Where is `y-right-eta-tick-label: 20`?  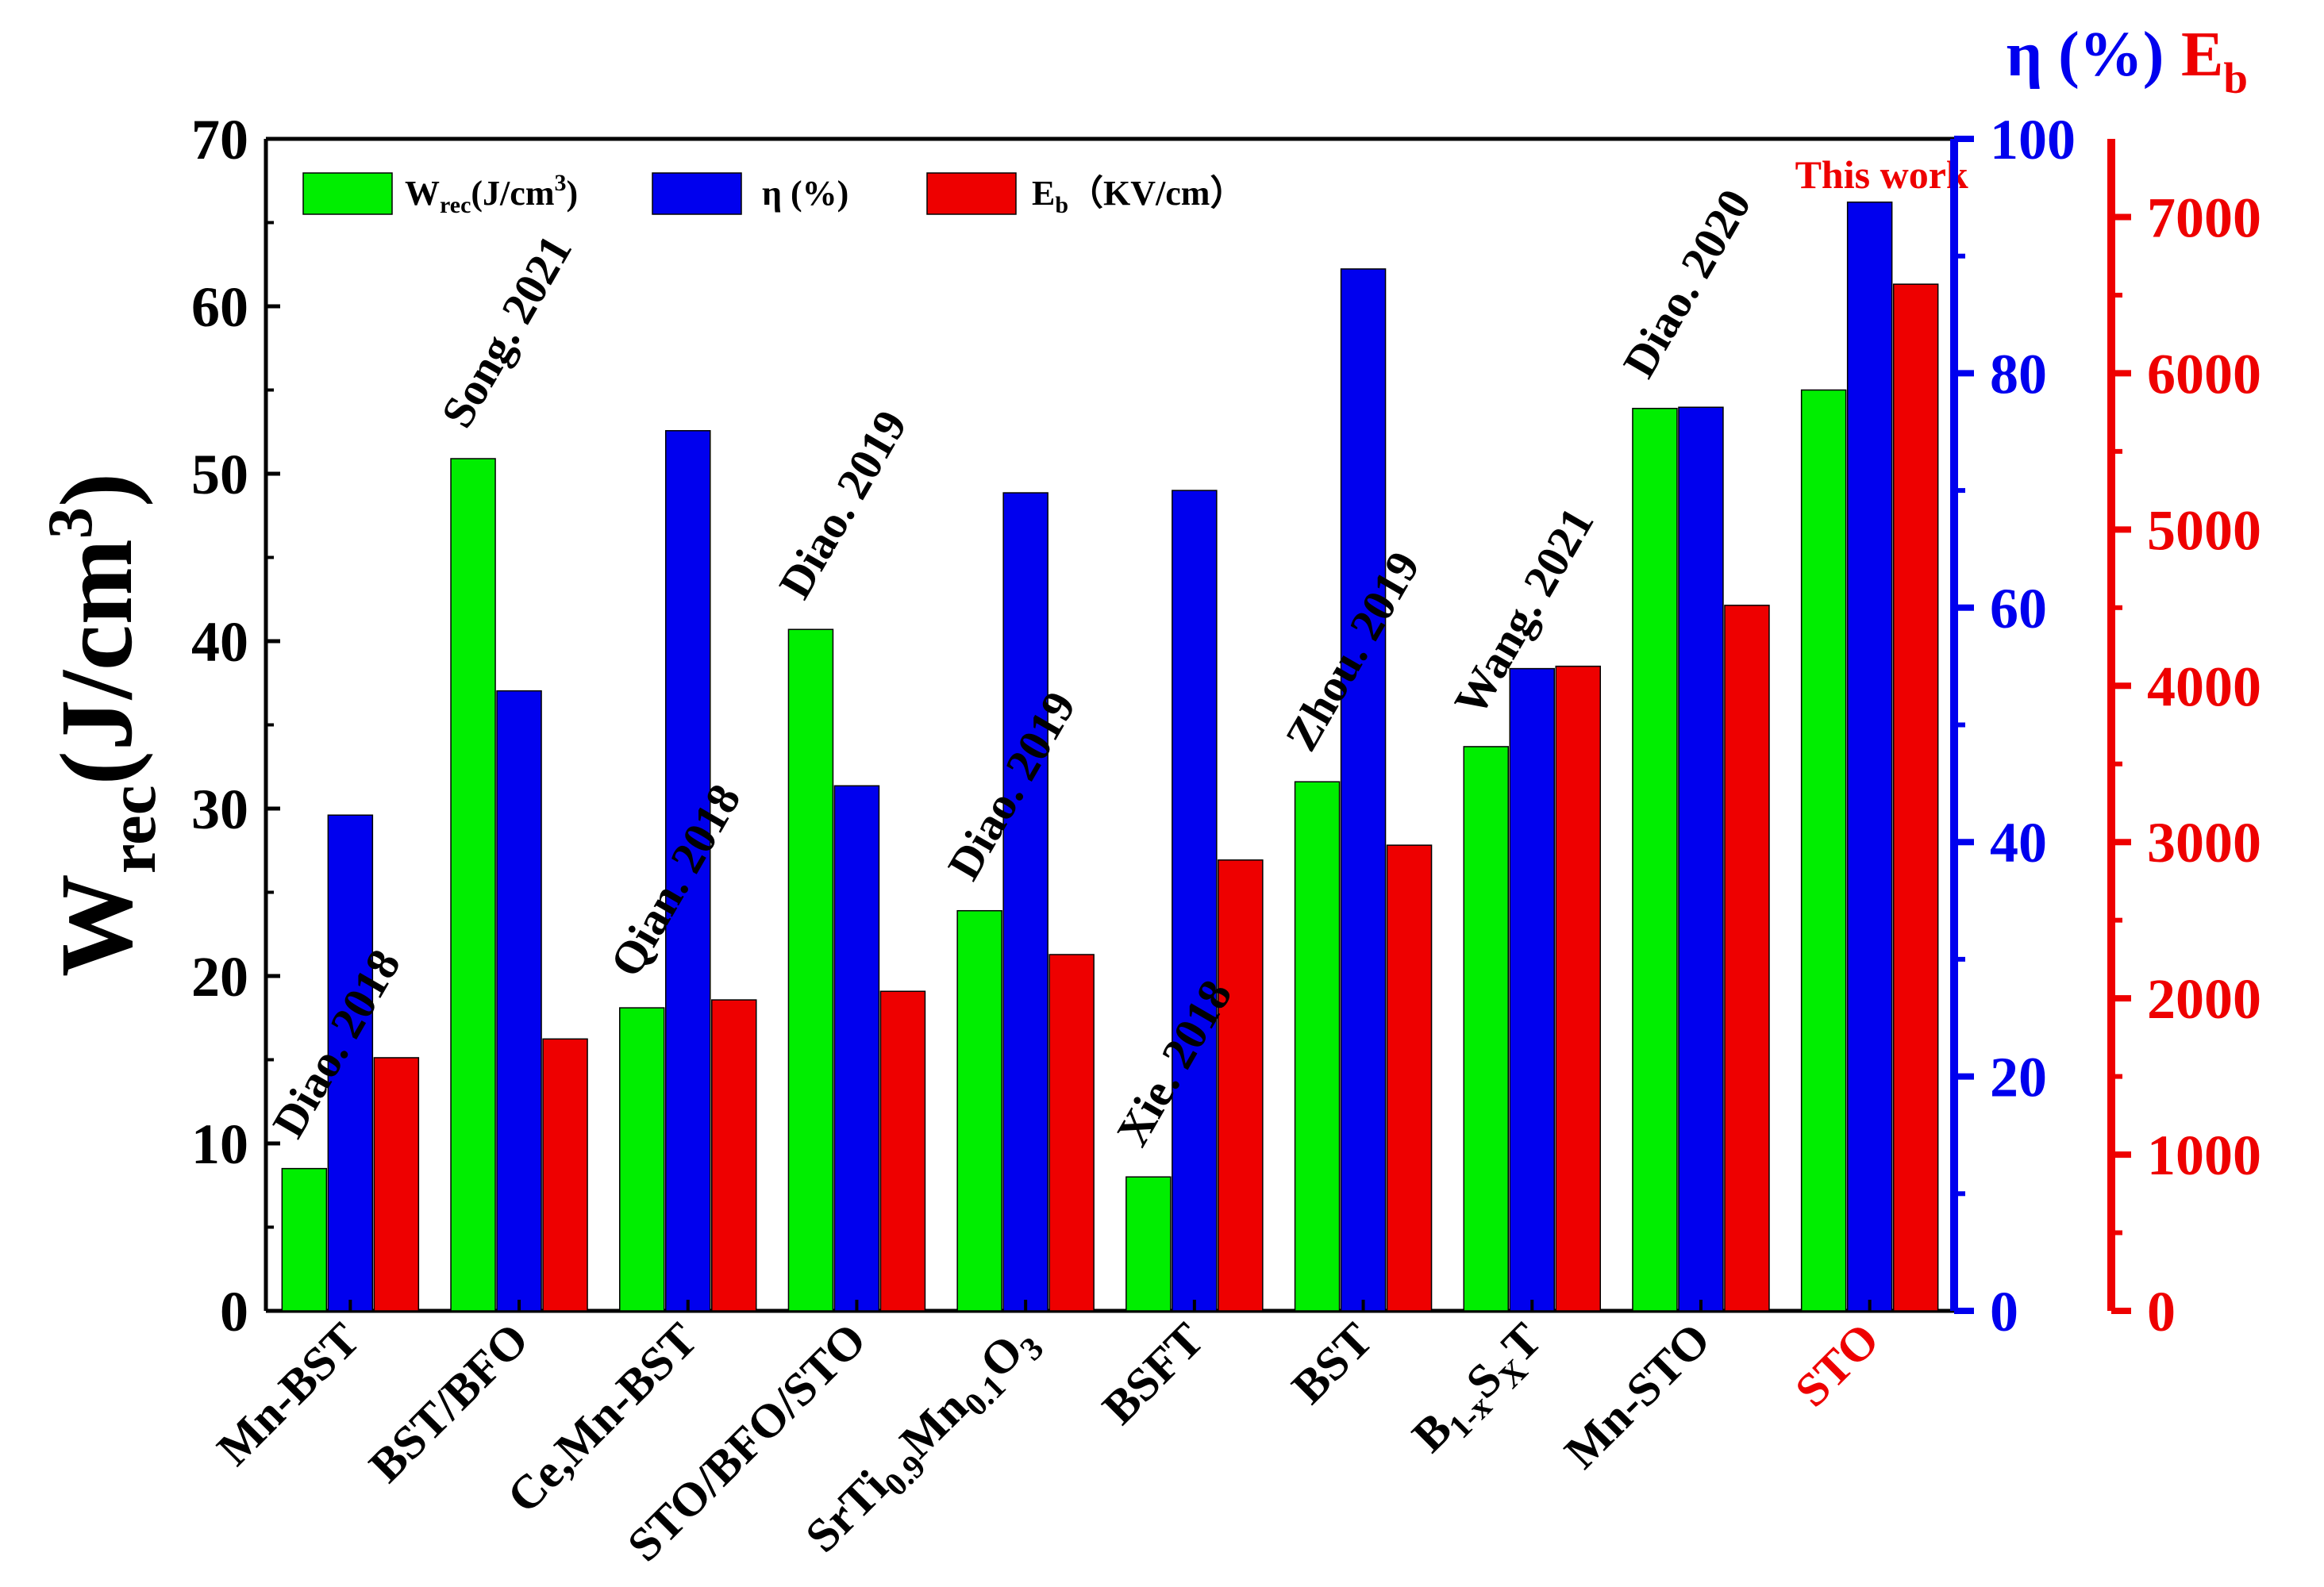
y-right-eta-tick-label: 20 is located at coordinates (2018, 1077).